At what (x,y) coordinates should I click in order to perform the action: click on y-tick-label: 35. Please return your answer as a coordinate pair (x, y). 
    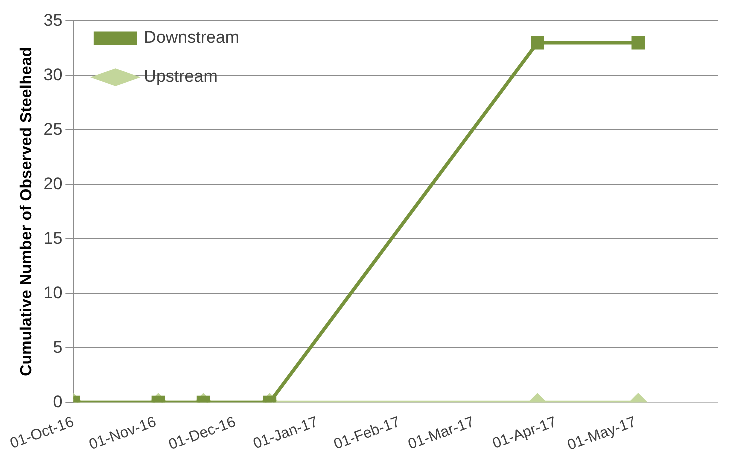
    Looking at the image, I should click on (53, 20).